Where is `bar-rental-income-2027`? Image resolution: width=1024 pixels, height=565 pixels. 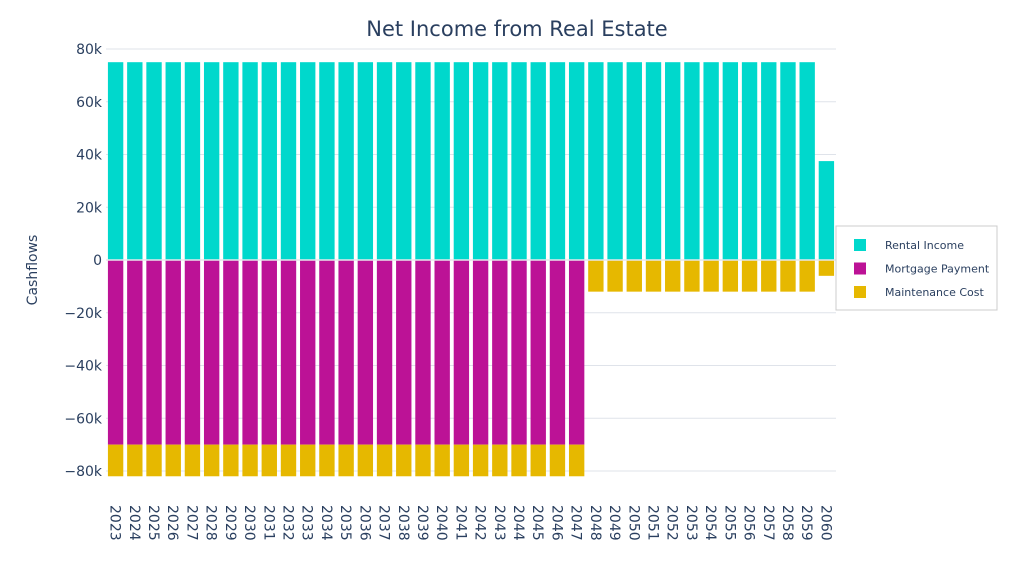 bar-rental-income-2027 is located at coordinates (192, 161).